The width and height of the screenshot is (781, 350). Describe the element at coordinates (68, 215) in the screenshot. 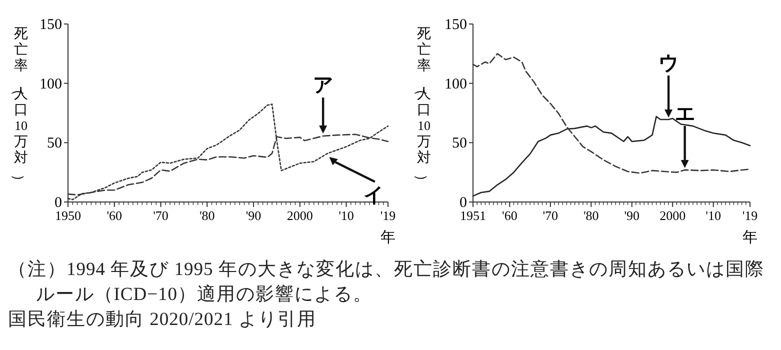

I see `x-tick-label: 1950` at that location.